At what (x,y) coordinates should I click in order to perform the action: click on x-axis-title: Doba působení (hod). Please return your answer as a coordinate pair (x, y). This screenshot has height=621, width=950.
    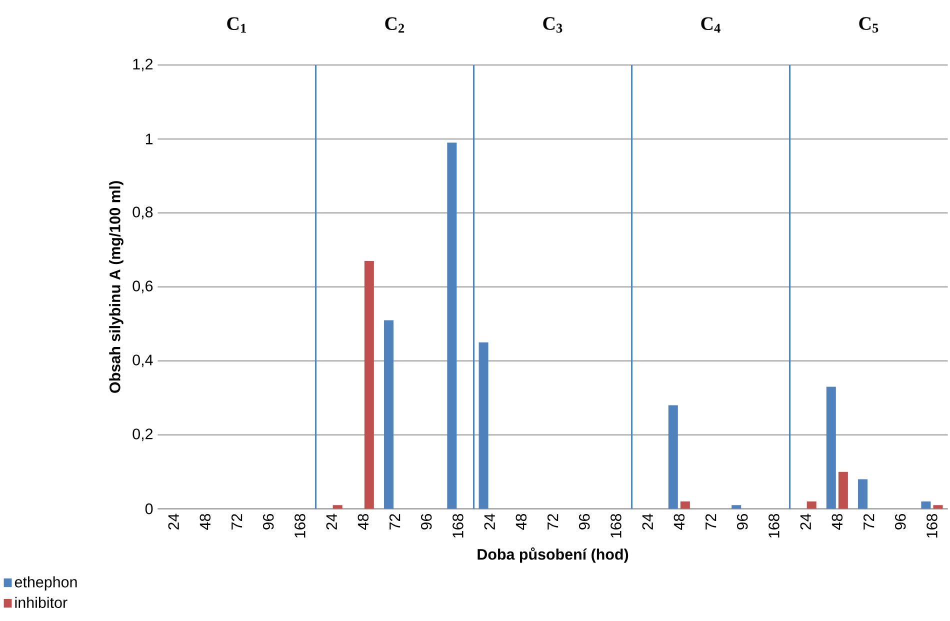
    Looking at the image, I should click on (553, 555).